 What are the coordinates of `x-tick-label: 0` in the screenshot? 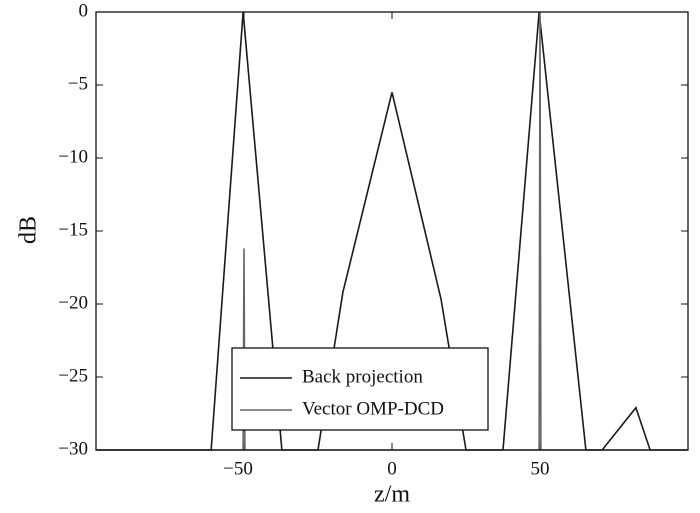 It's located at (392, 468).